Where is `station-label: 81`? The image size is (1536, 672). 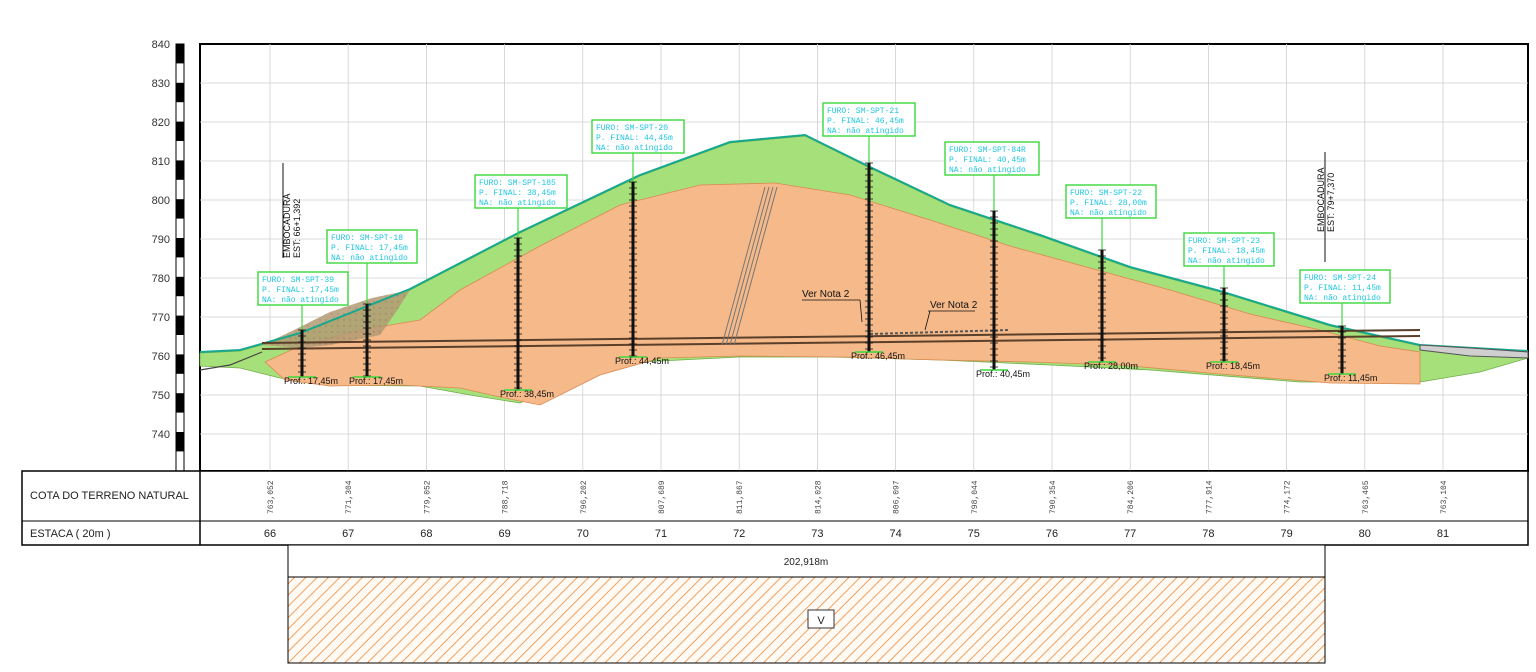
station-label: 81 is located at coordinates (1443, 534).